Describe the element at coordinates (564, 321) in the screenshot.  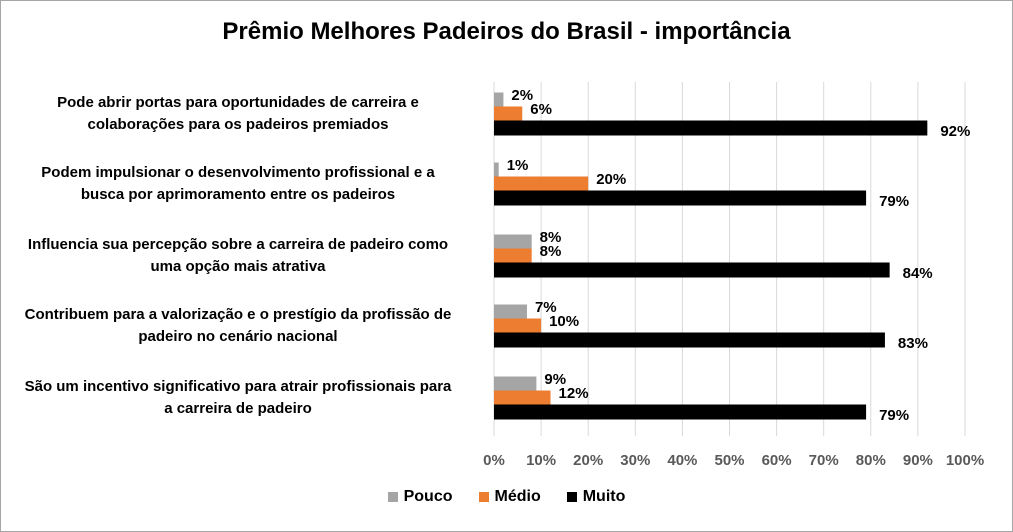
I see `data-label: 10%` at that location.